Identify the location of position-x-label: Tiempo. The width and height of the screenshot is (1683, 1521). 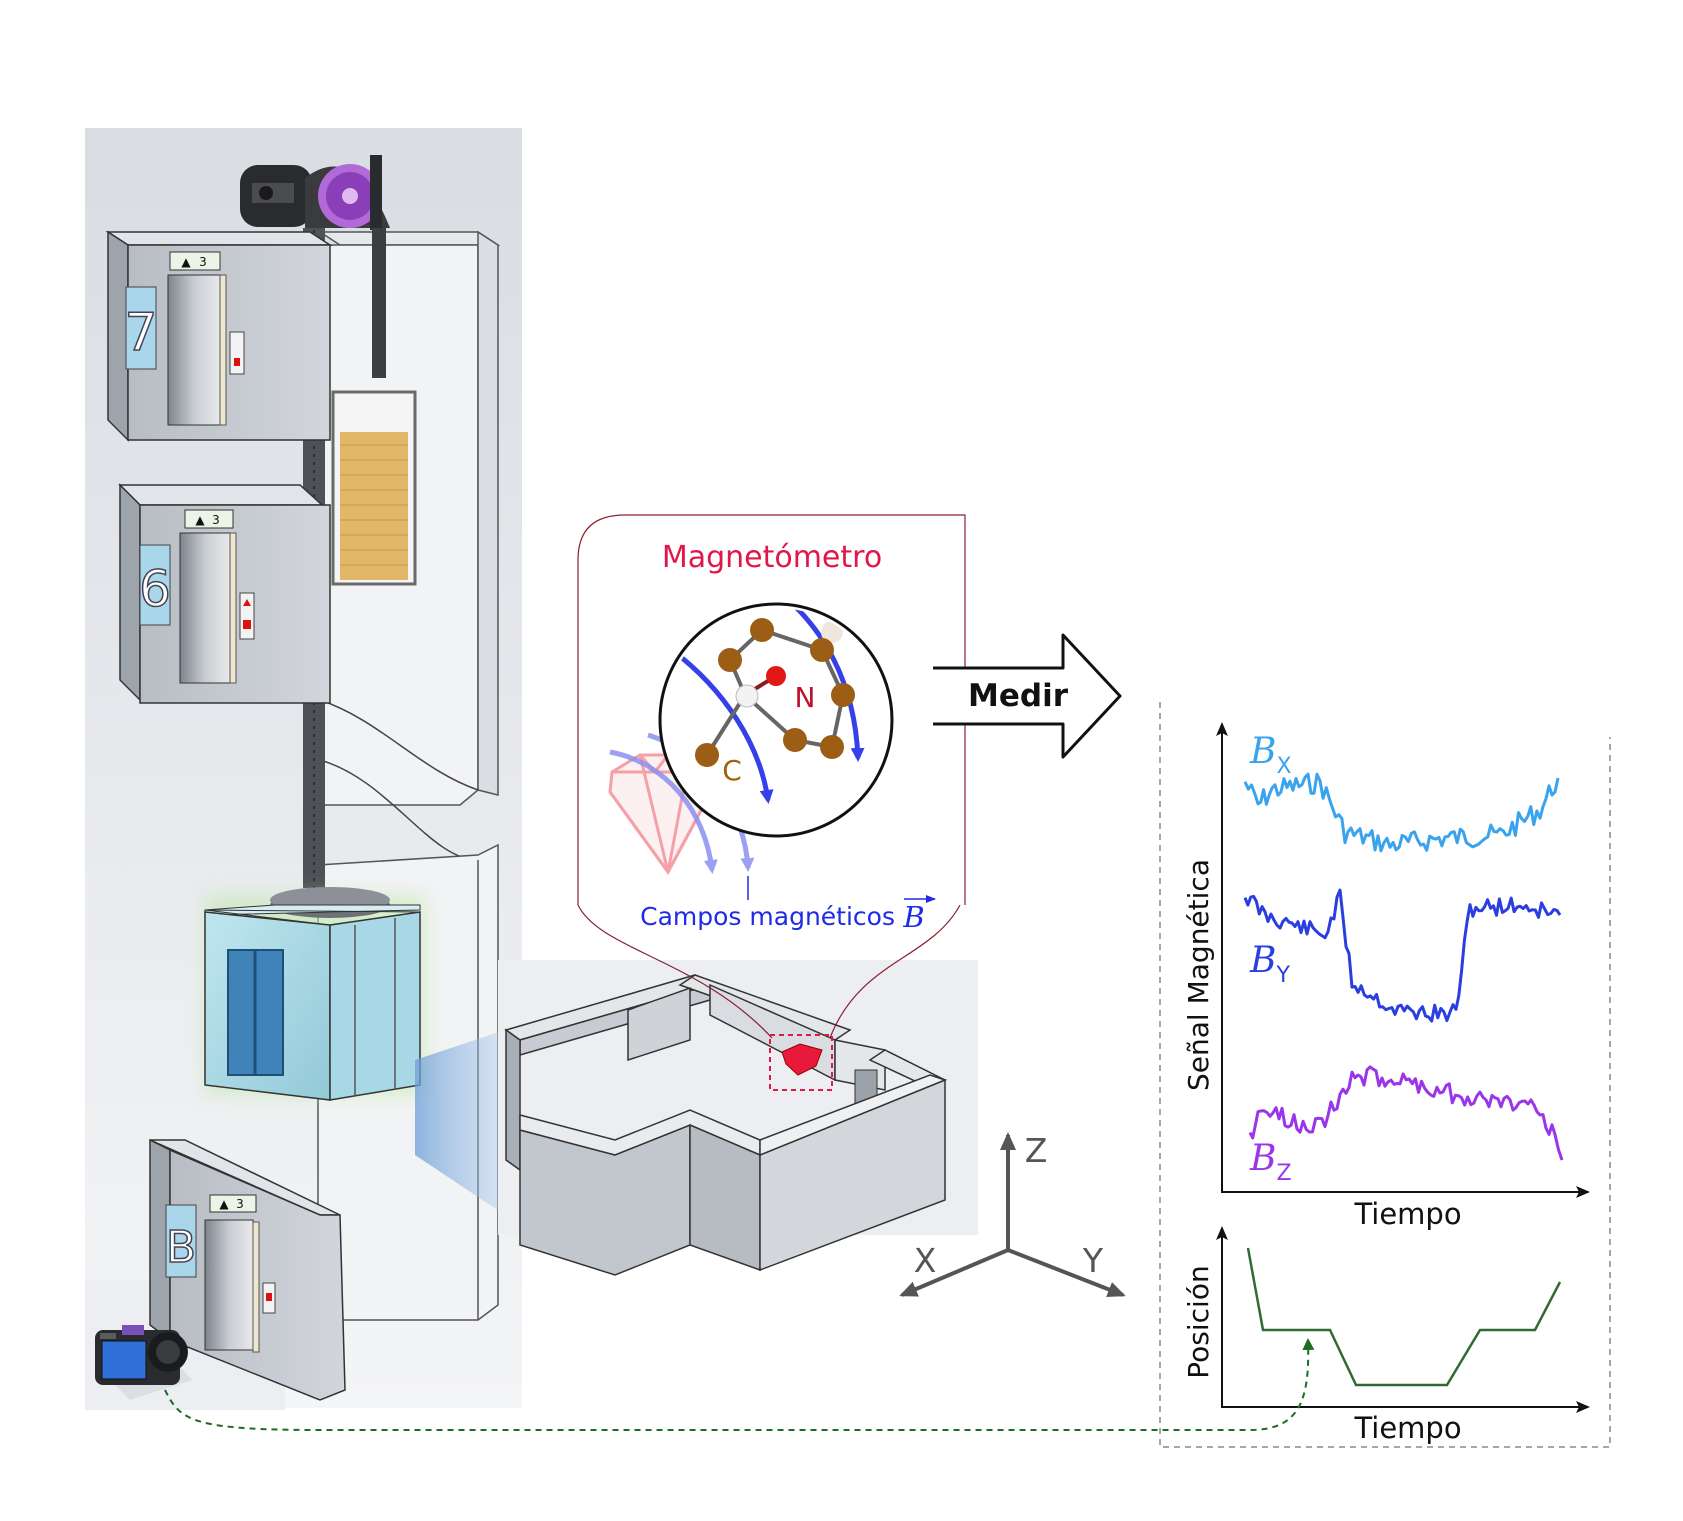
(1407, 1428).